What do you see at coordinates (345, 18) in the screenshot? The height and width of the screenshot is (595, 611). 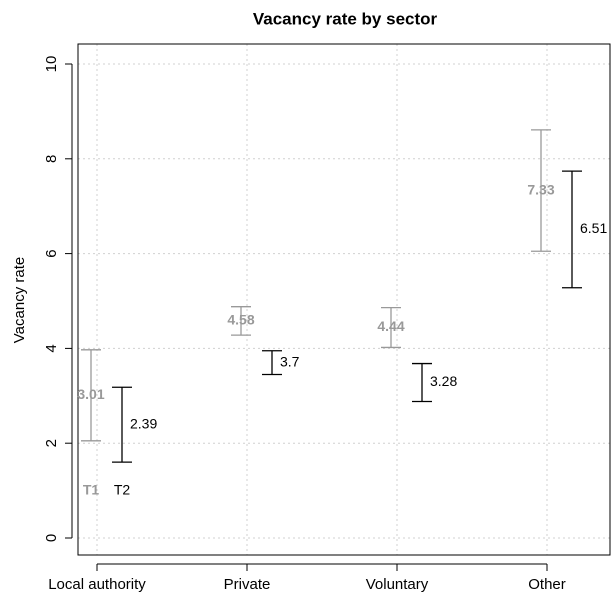 I see `chart-title: Vacancy rate by sector` at bounding box center [345, 18].